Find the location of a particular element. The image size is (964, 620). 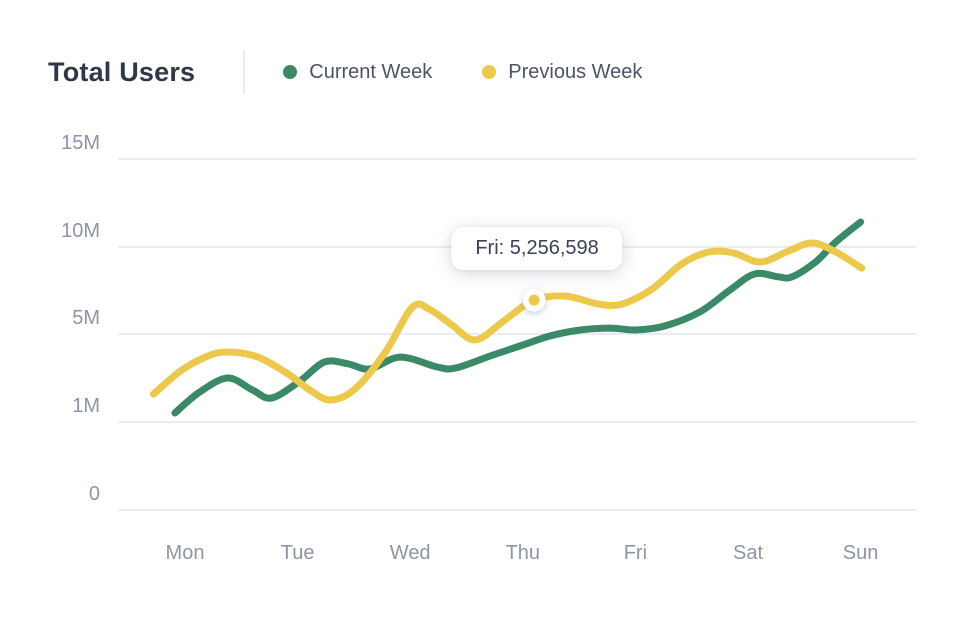

legend: Current Week Previous Week is located at coordinates (462, 72).